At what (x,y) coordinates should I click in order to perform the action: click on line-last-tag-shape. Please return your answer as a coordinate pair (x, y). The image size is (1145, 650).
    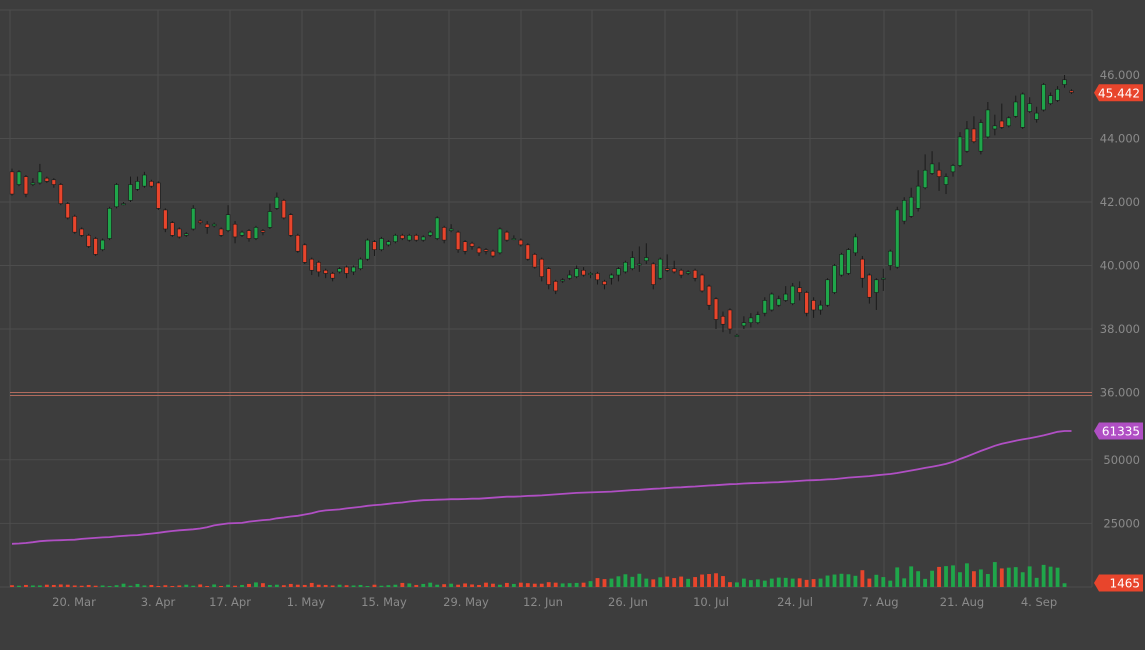
    Looking at the image, I should click on (1118, 431).